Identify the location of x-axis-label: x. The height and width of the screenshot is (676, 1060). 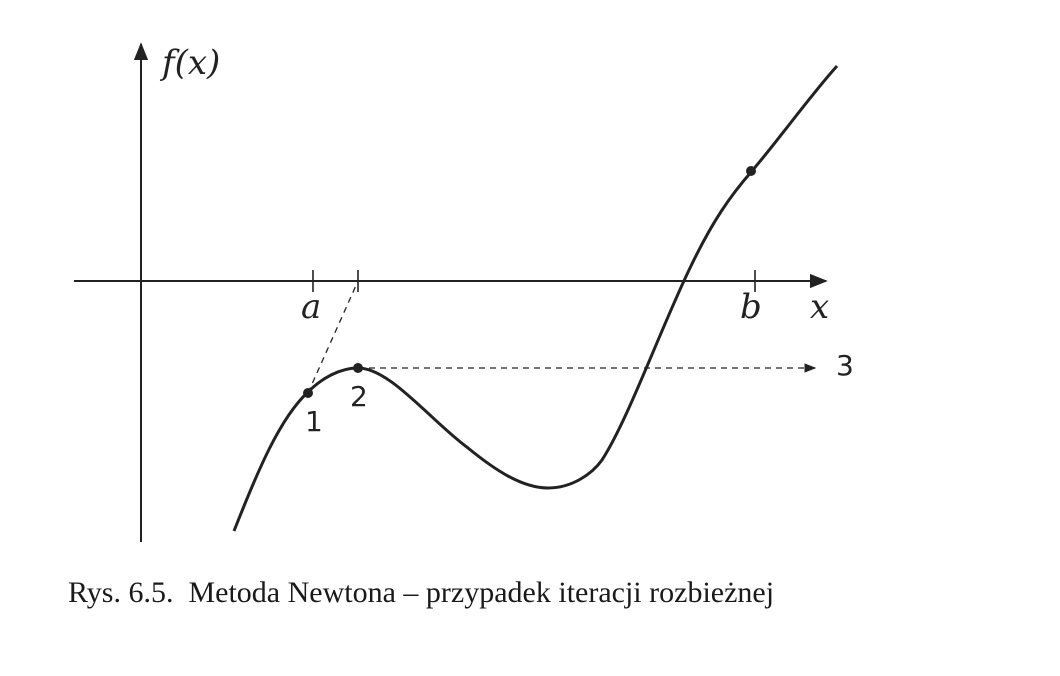
(819, 307).